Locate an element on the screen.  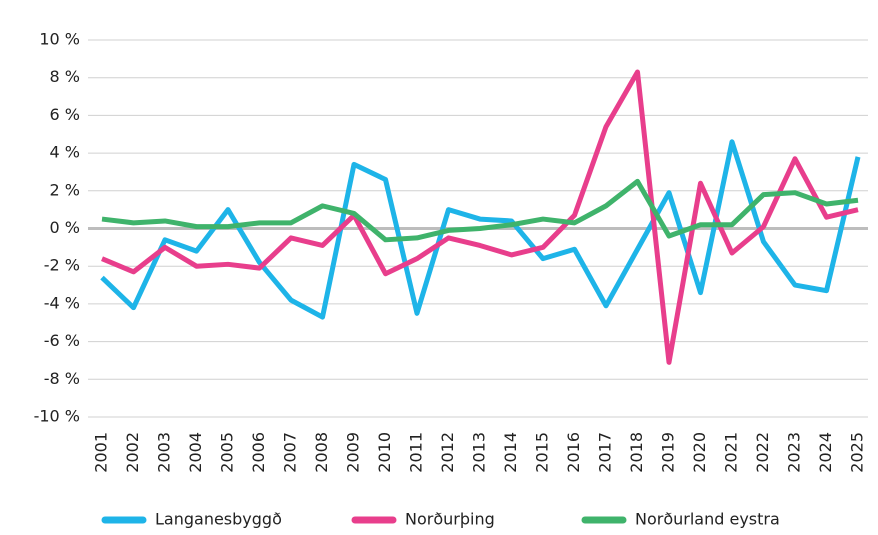
legend-item: Norðurland eystra is located at coordinates (680, 519).